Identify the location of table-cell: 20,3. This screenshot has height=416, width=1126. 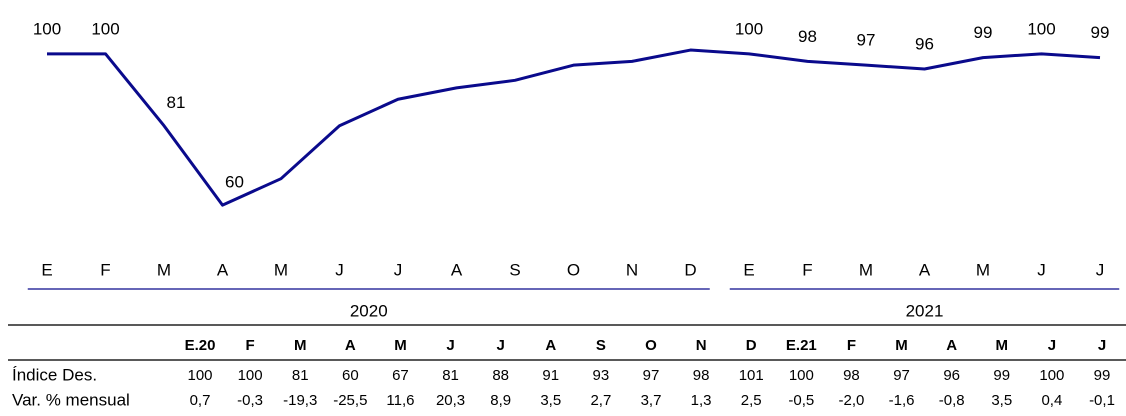
(450, 400).